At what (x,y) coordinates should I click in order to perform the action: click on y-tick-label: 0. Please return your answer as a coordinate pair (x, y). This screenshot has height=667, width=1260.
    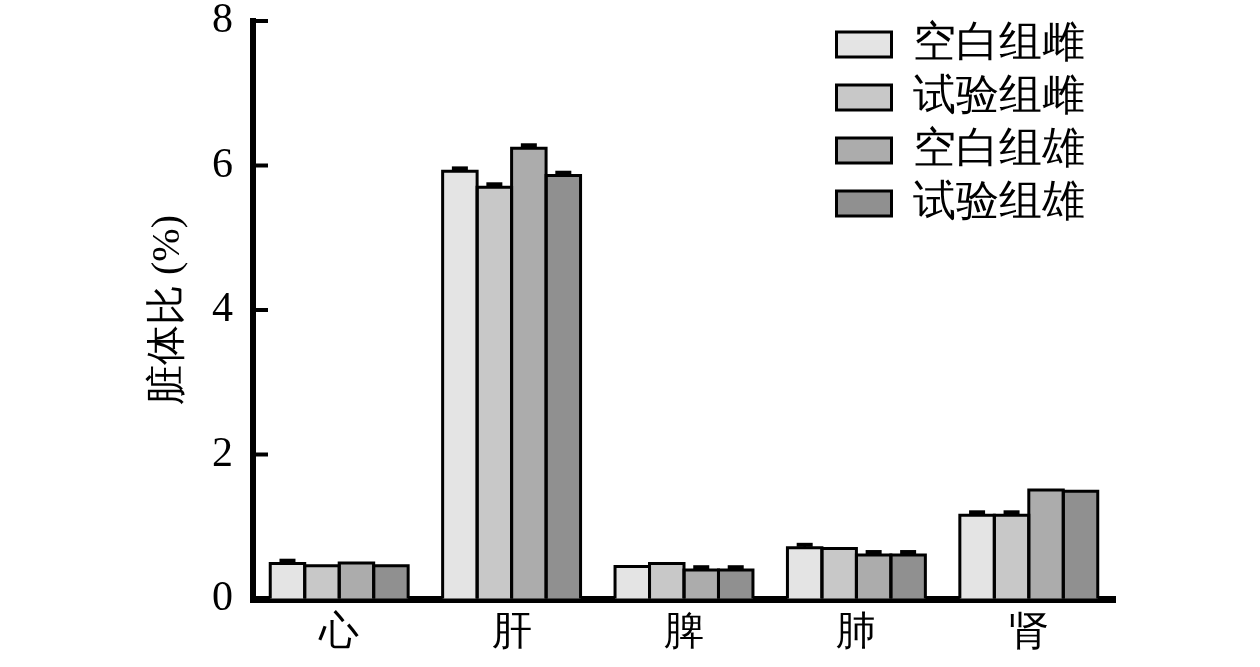
    Looking at the image, I should click on (222, 596).